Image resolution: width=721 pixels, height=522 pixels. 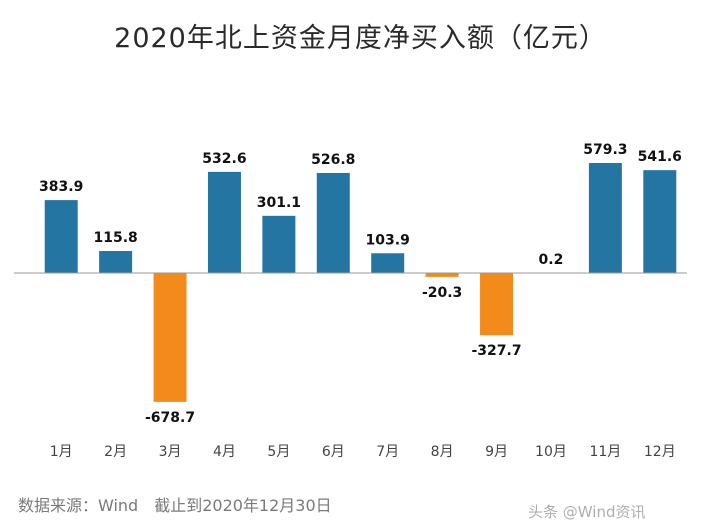 What do you see at coordinates (333, 452) in the screenshot?
I see `x-tick-6月: 6月` at bounding box center [333, 452].